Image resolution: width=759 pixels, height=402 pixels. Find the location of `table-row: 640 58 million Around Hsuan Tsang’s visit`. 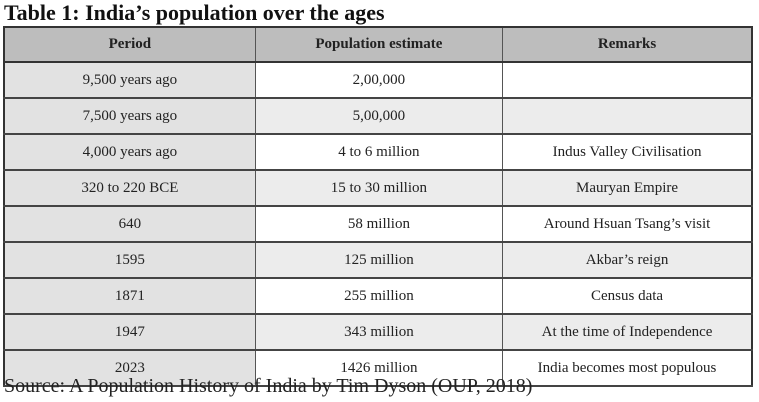

table-row: 640 58 million Around Hsuan Tsang’s visit is located at coordinates (378, 224).